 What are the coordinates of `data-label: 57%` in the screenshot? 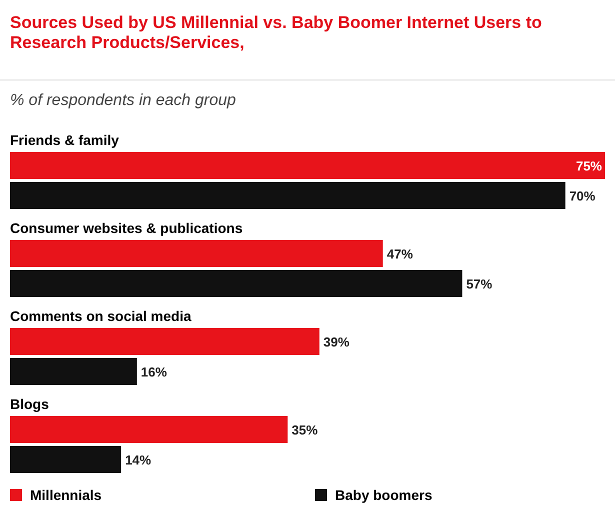 It's located at (479, 284).